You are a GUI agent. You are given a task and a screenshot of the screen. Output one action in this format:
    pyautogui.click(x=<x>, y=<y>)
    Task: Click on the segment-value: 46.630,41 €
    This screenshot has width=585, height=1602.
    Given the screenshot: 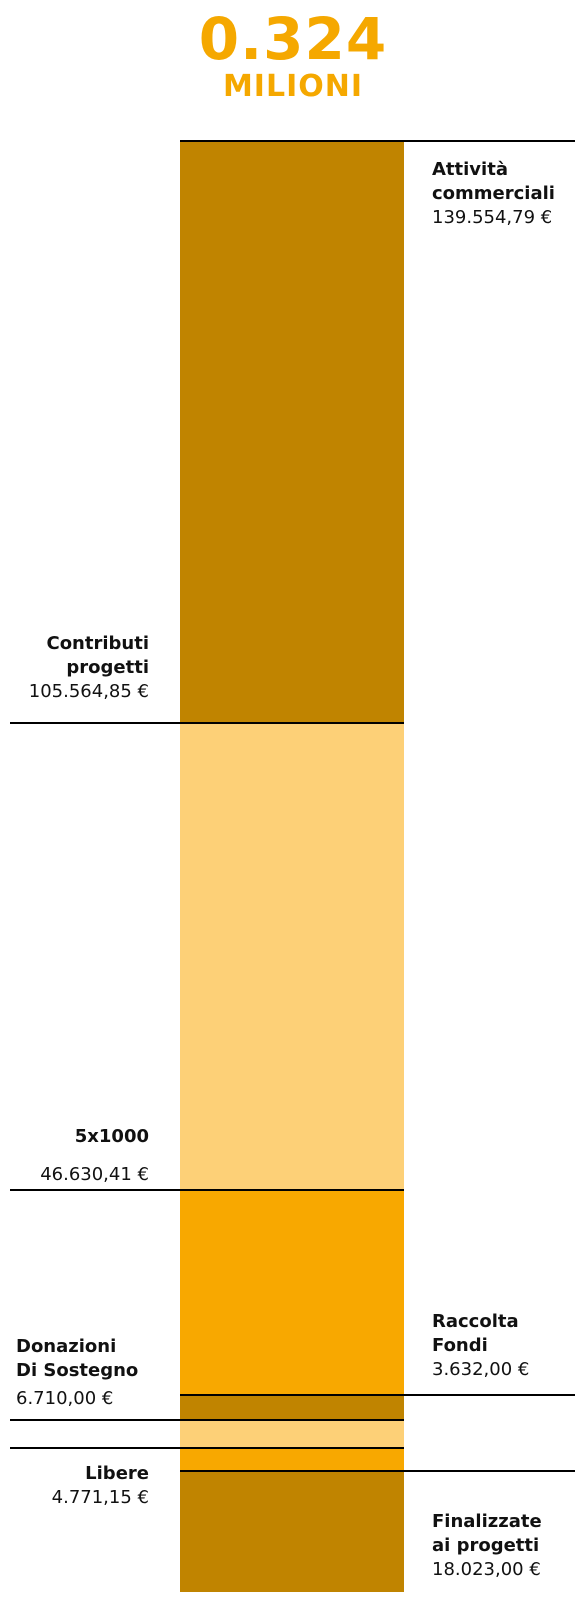 What is the action you would take?
    pyautogui.click(x=94, y=1174)
    